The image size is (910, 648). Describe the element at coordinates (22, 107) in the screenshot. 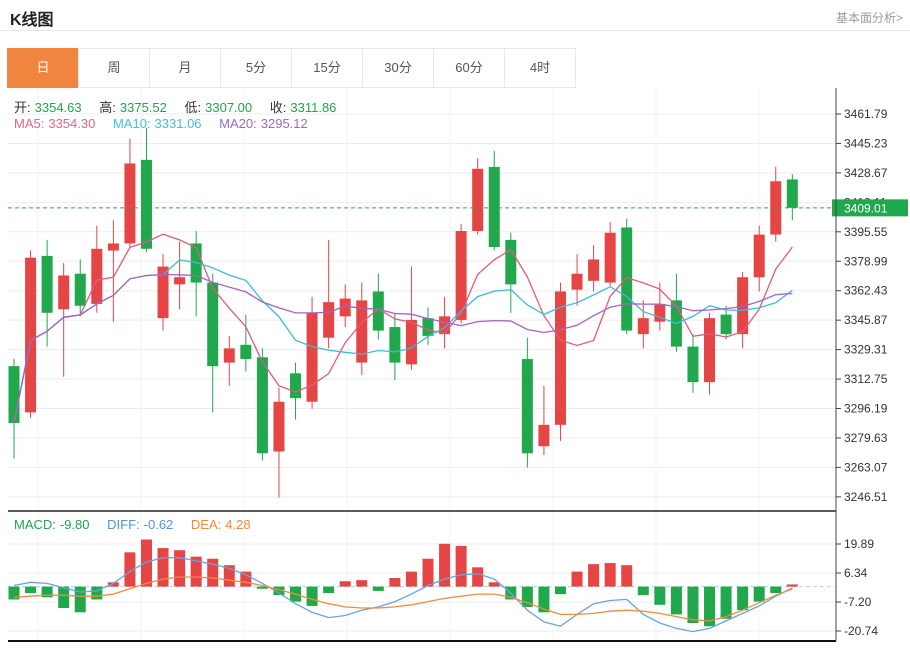

I see `open-label: 开:` at that location.